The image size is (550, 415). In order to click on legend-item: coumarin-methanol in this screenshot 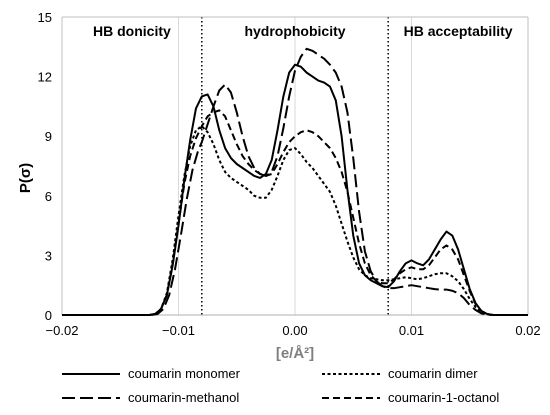, I will do `click(150, 397)`.